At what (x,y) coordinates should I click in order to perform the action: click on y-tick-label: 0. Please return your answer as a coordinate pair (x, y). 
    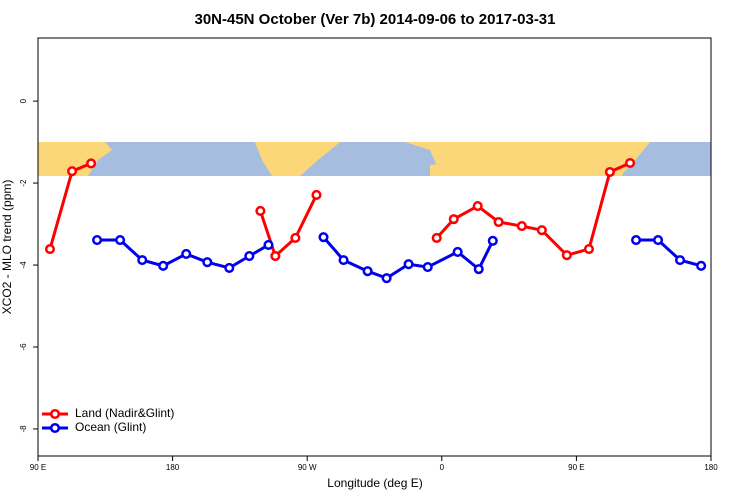
    Looking at the image, I should click on (23, 100).